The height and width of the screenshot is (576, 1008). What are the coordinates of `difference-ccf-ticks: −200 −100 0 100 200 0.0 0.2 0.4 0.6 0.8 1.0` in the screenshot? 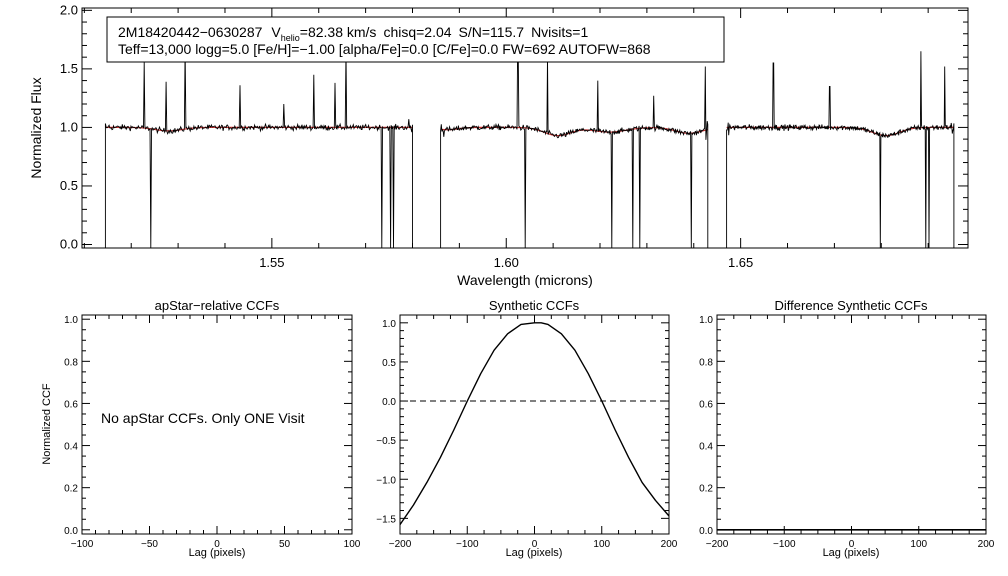 It's located at (847, 432).